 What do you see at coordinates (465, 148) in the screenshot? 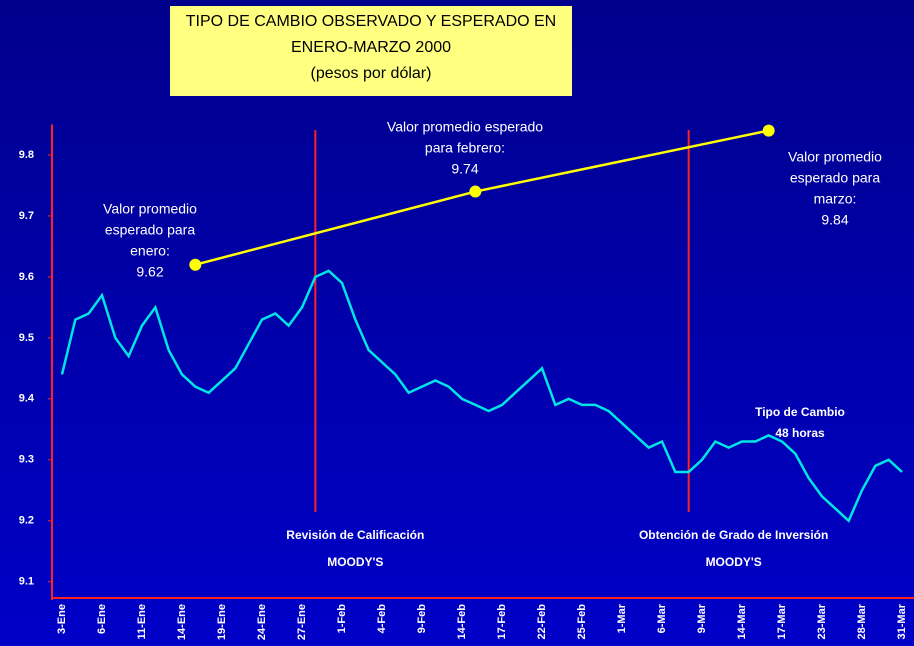
I see `annotation: para febrero:` at bounding box center [465, 148].